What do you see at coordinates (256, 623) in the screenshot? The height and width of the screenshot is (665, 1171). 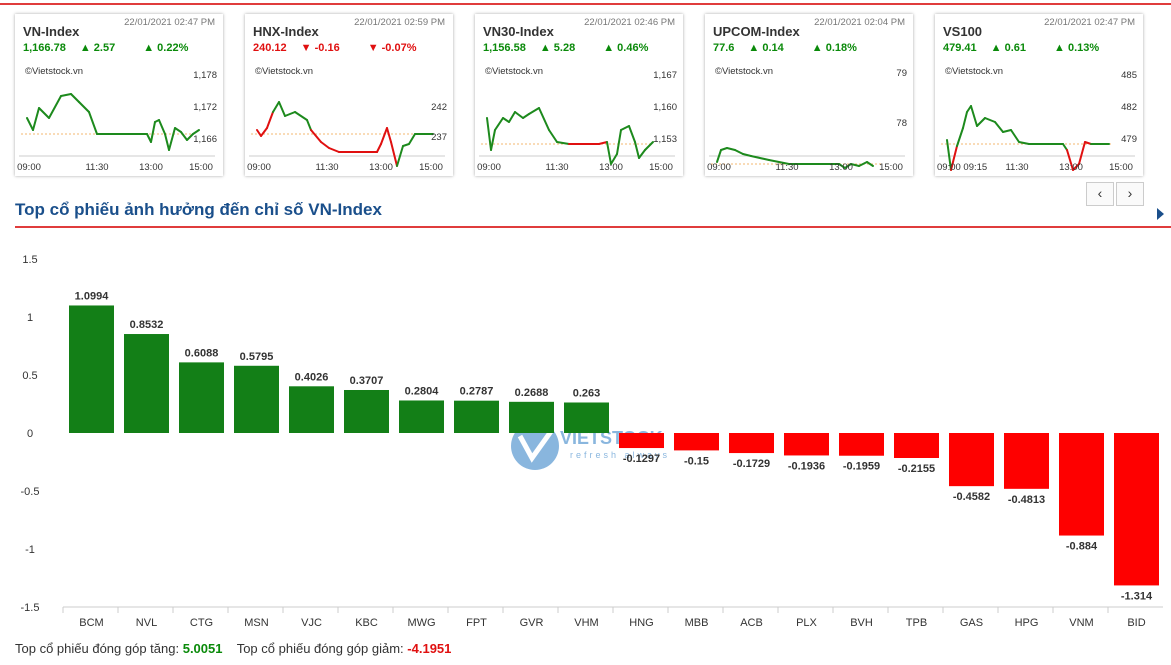 I see `category-label: MSN` at bounding box center [256, 623].